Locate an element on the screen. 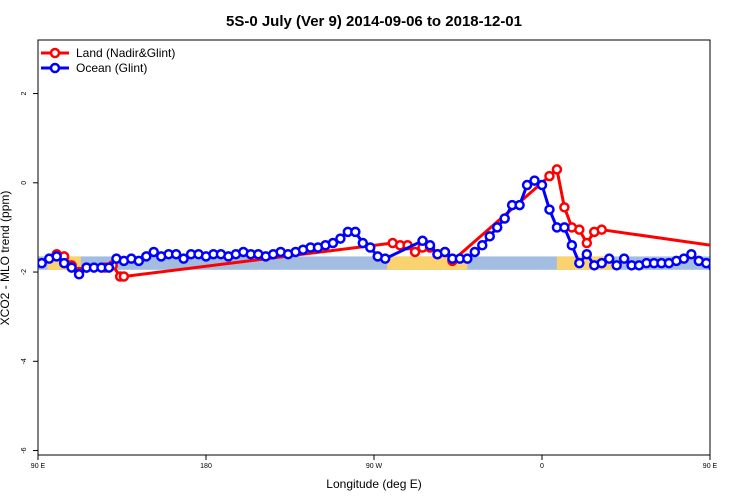  x-tick-label: 90 W is located at coordinates (374, 466).